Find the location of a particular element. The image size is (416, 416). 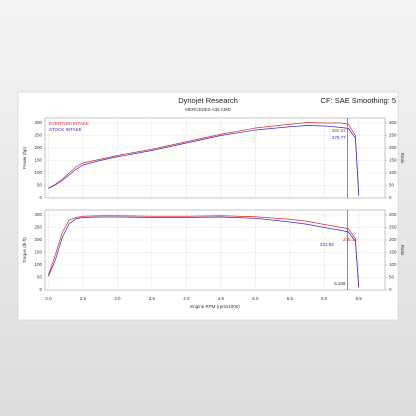

x-tick-label: 5.0 is located at coordinates (255, 298).